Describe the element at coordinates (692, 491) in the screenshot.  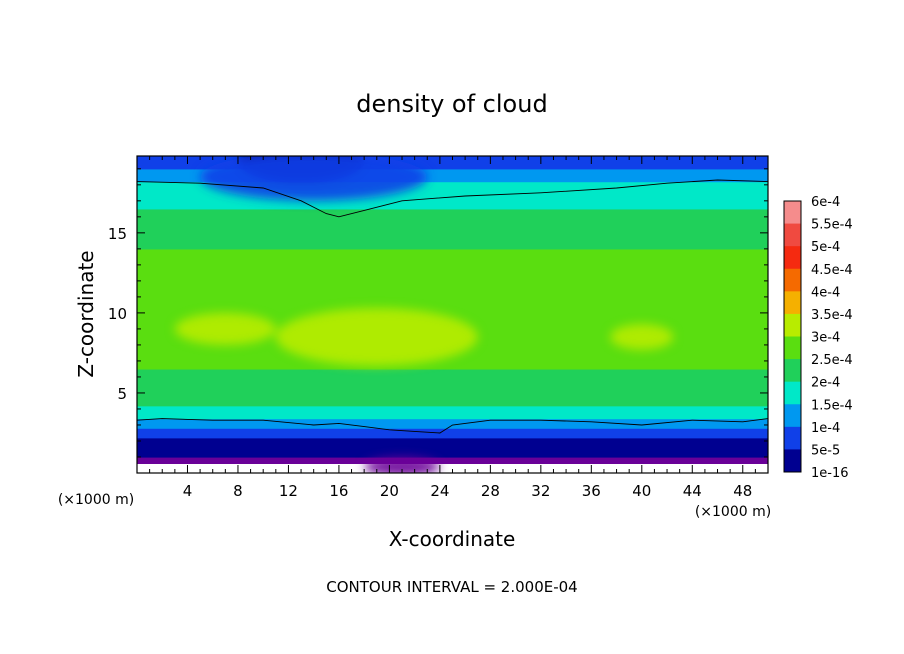
I see `x-tick-label: 44` at that location.